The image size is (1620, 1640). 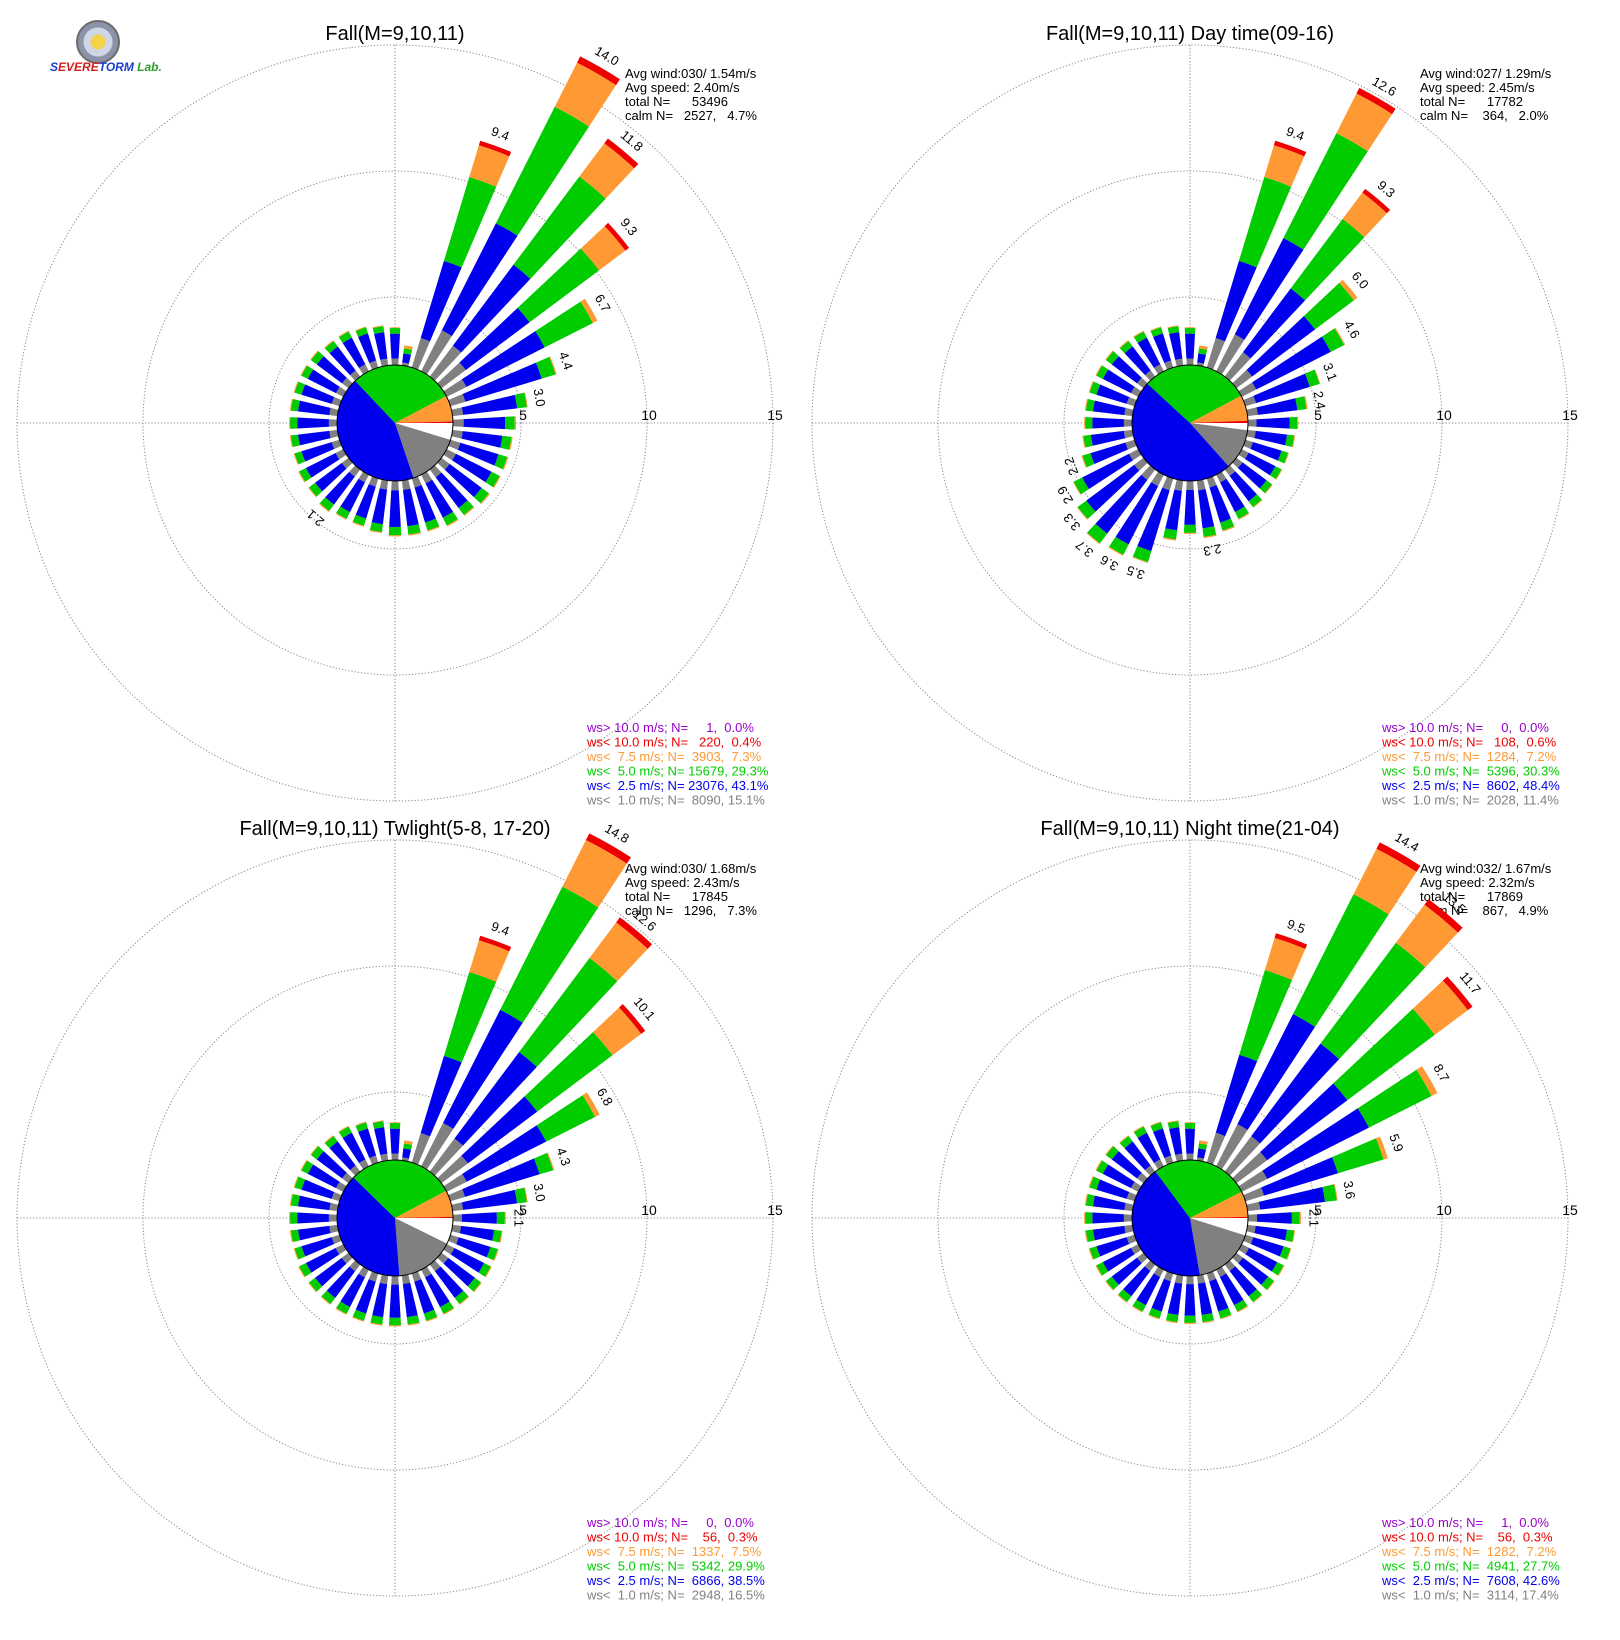 What do you see at coordinates (675, 1566) in the screenshot?
I see `legend-entry: ws< 5.0 m/s; N= 5342, 29.9%` at bounding box center [675, 1566].